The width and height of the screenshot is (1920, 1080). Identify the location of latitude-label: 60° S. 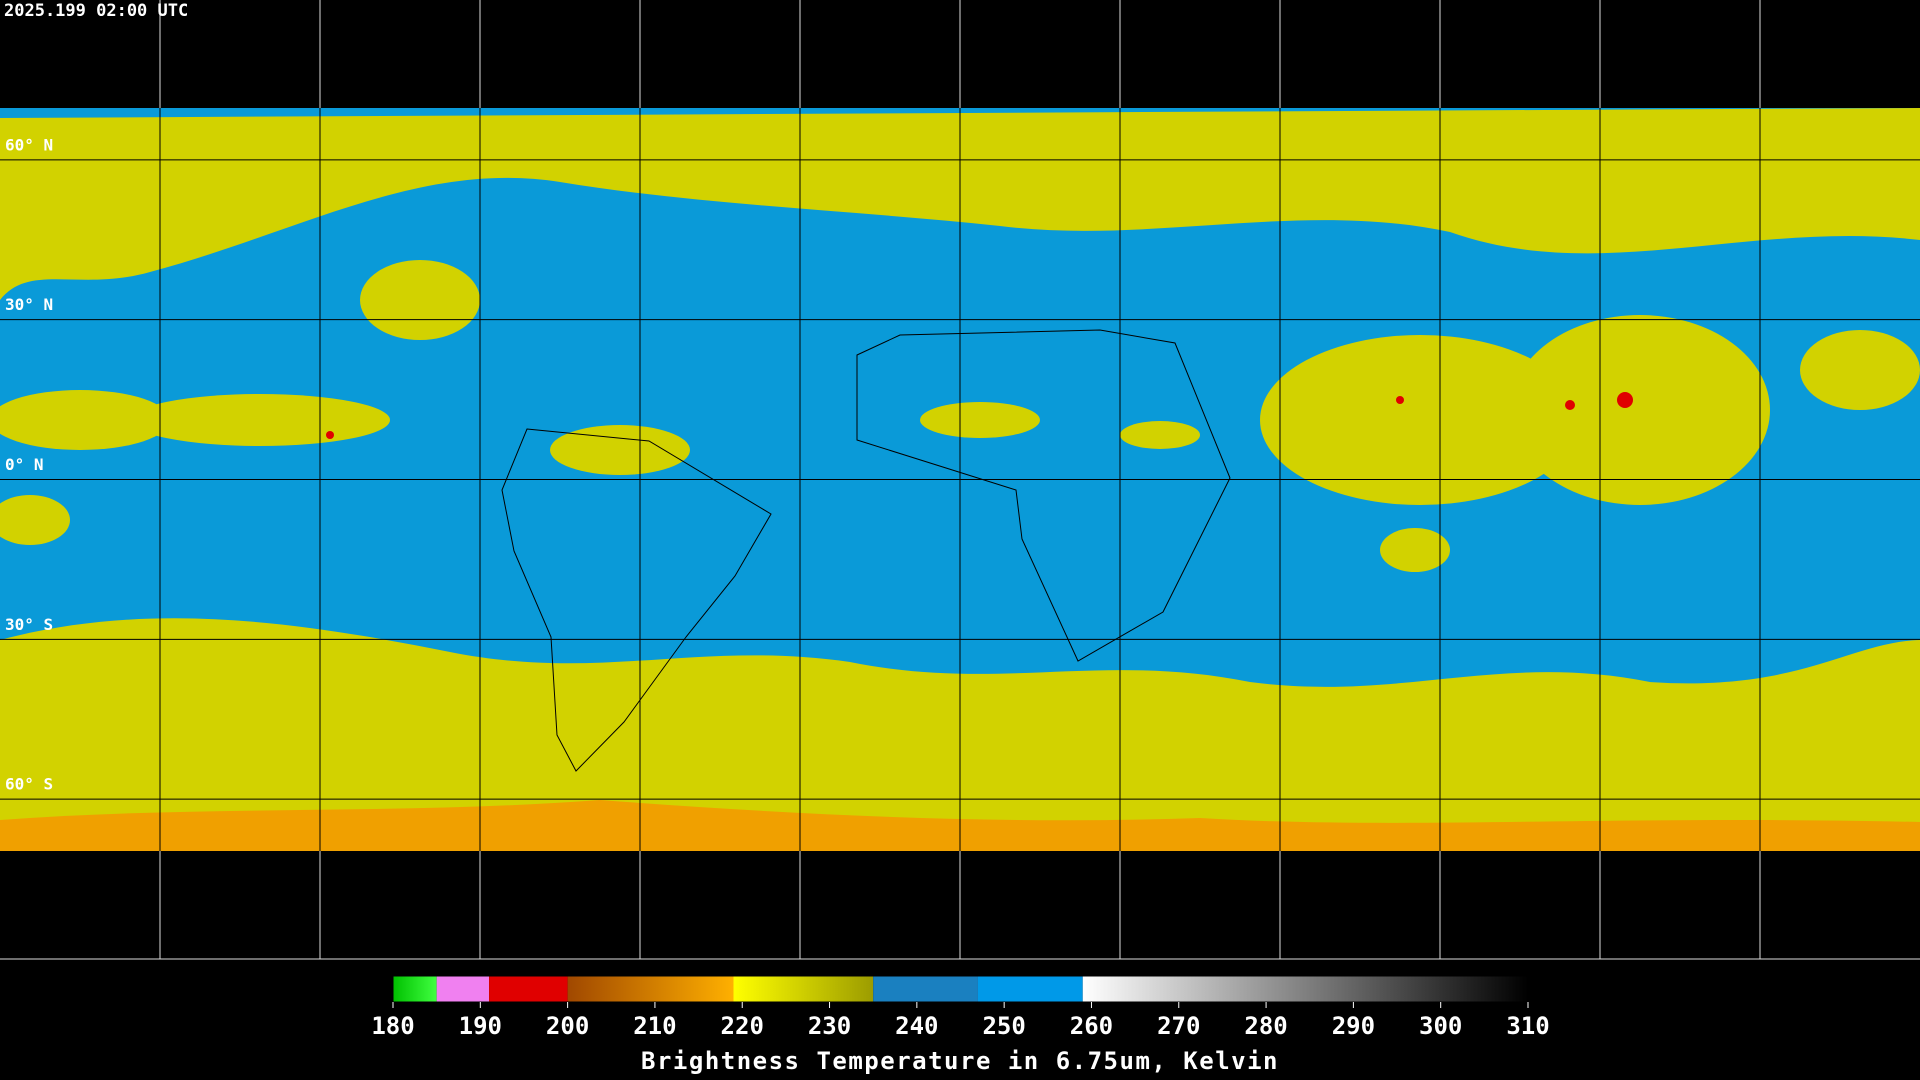
(29, 784).